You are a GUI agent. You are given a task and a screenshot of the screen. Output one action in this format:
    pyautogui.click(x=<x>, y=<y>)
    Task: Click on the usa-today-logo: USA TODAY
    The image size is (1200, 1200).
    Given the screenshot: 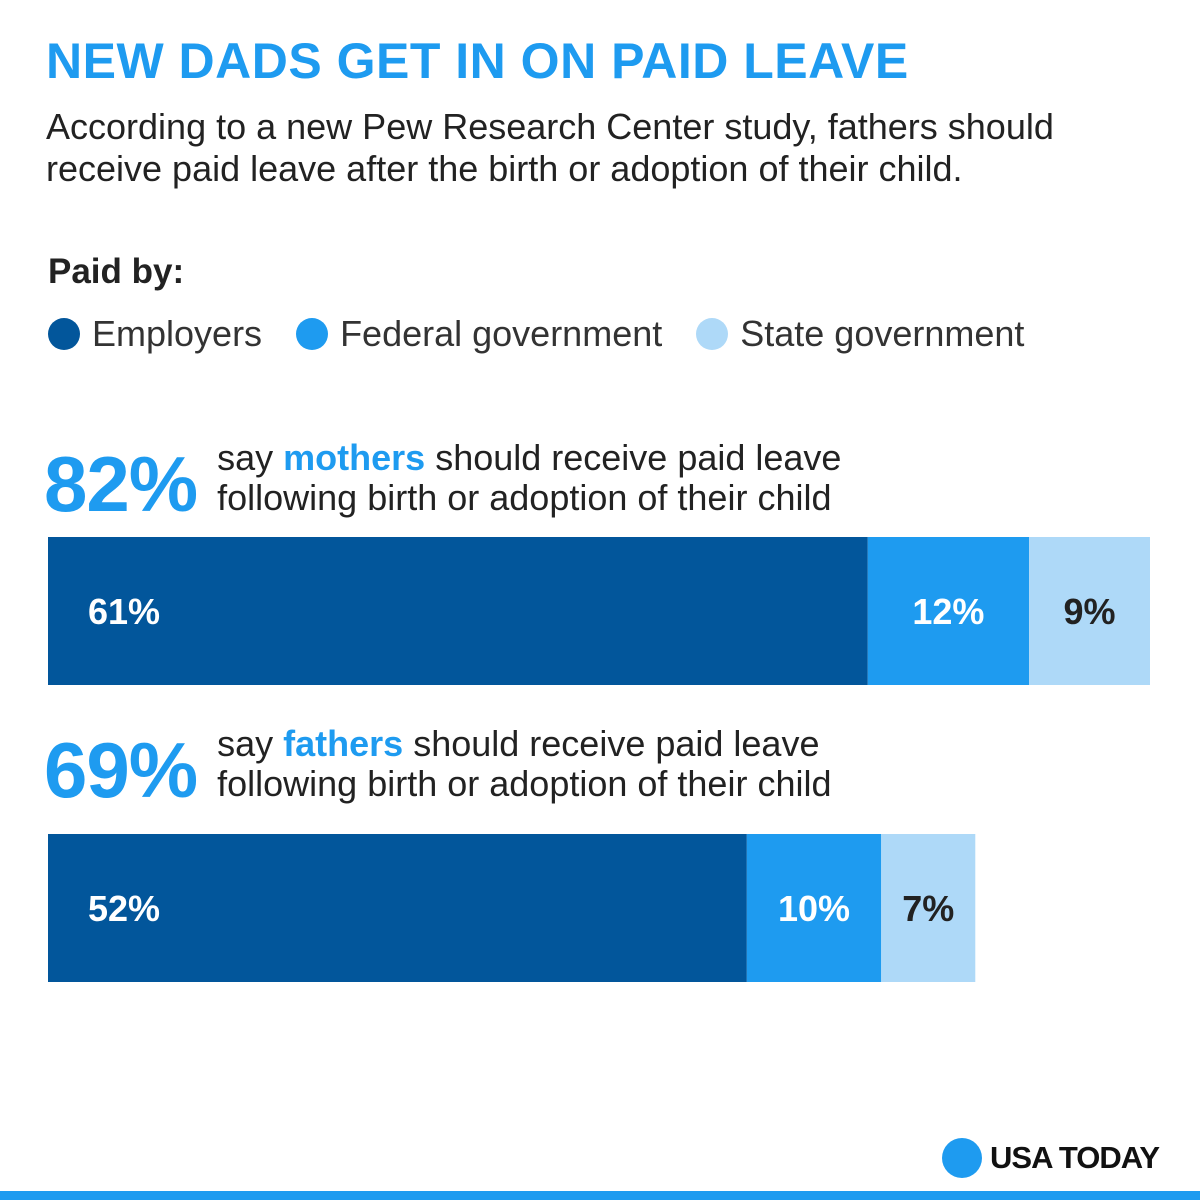 What is the action you would take?
    pyautogui.click(x=1051, y=1158)
    